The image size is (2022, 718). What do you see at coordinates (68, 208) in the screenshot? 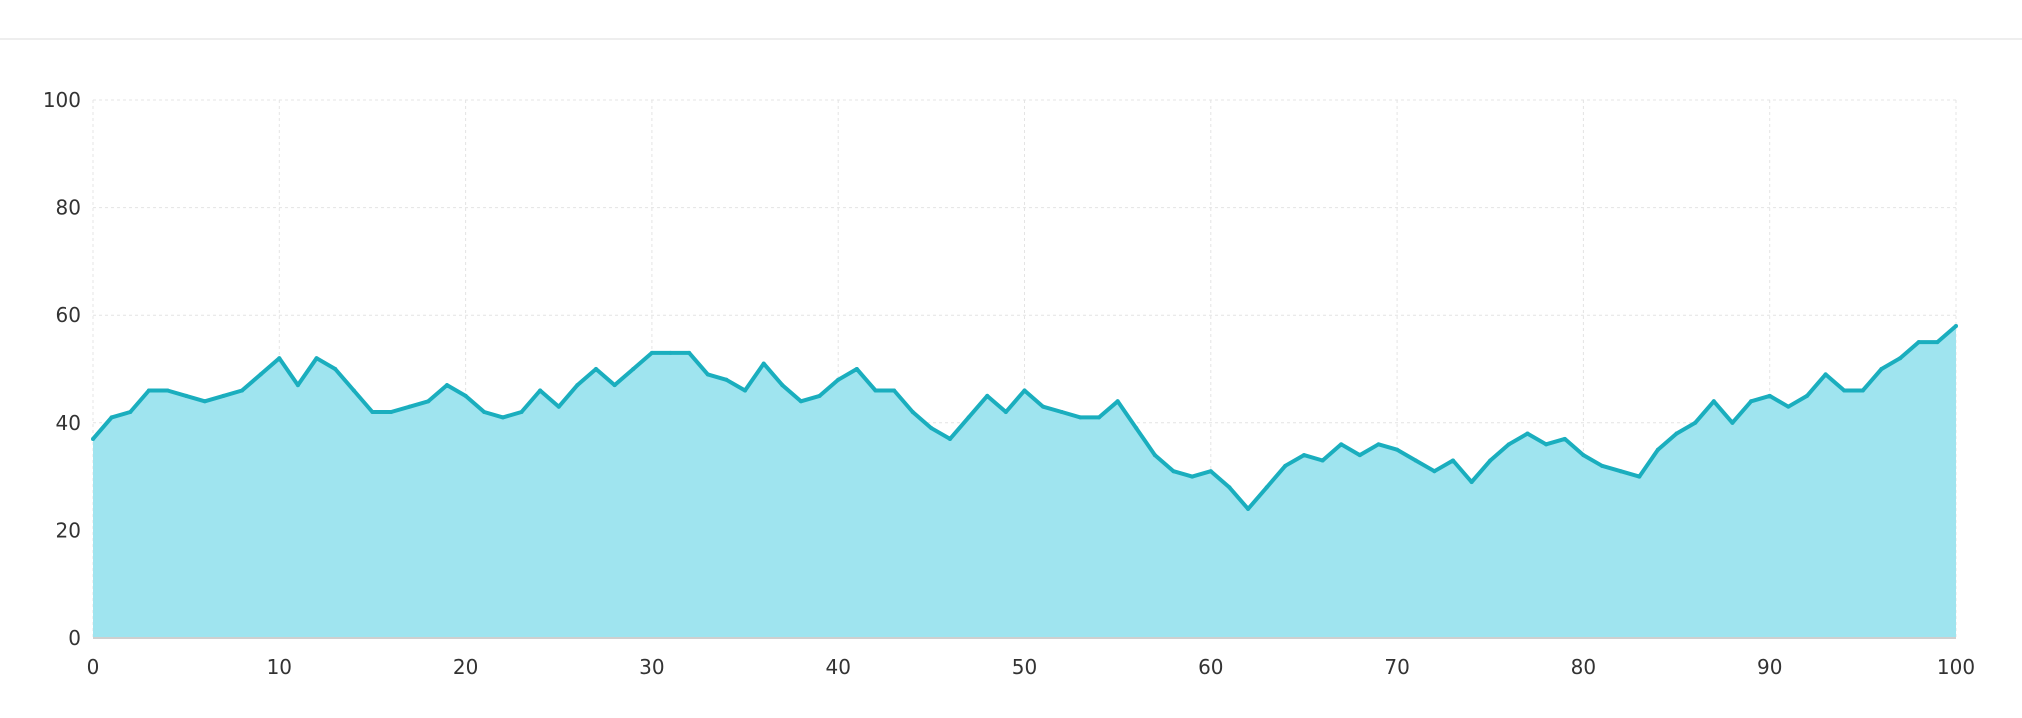
I see `y-tick-label: 80` at bounding box center [68, 208].